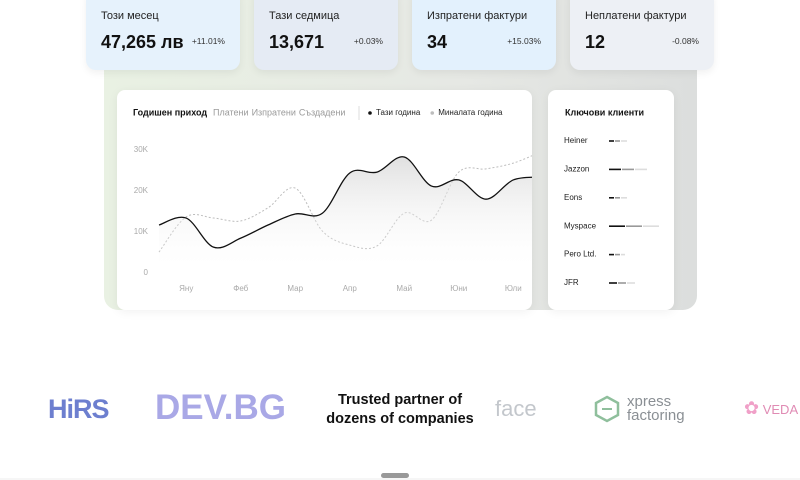  What do you see at coordinates (345, 202) in the screenshot?
I see `series-line` at bounding box center [345, 202].